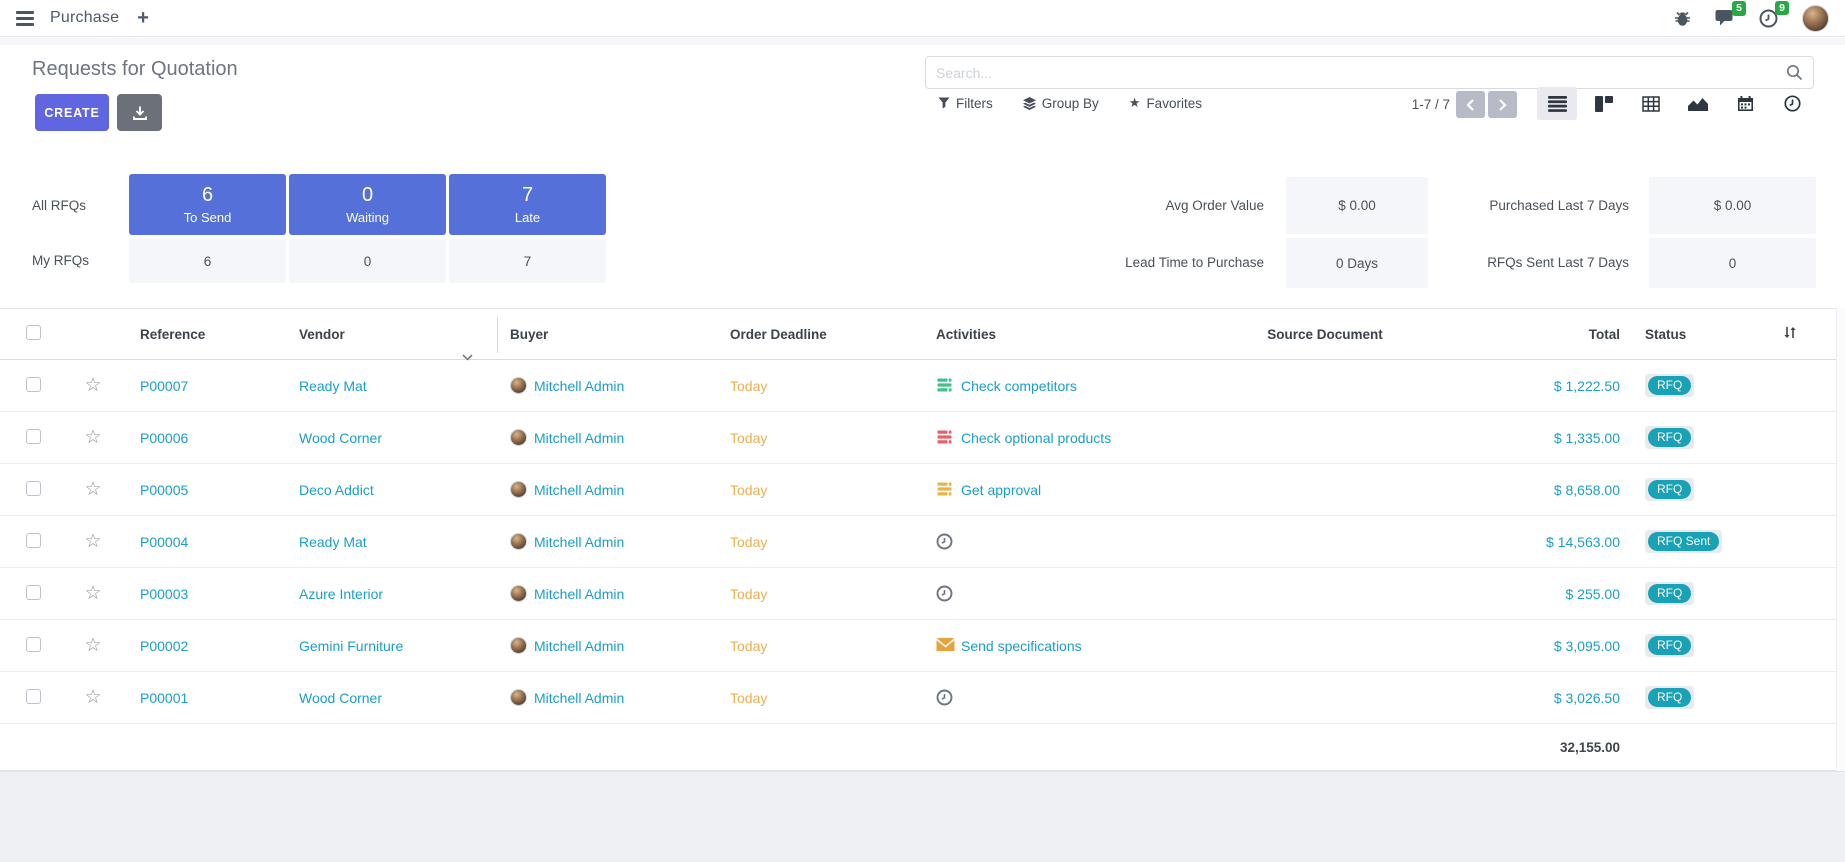  What do you see at coordinates (1586, 697) in the screenshot?
I see `total-value: $ 3,026.50` at bounding box center [1586, 697].